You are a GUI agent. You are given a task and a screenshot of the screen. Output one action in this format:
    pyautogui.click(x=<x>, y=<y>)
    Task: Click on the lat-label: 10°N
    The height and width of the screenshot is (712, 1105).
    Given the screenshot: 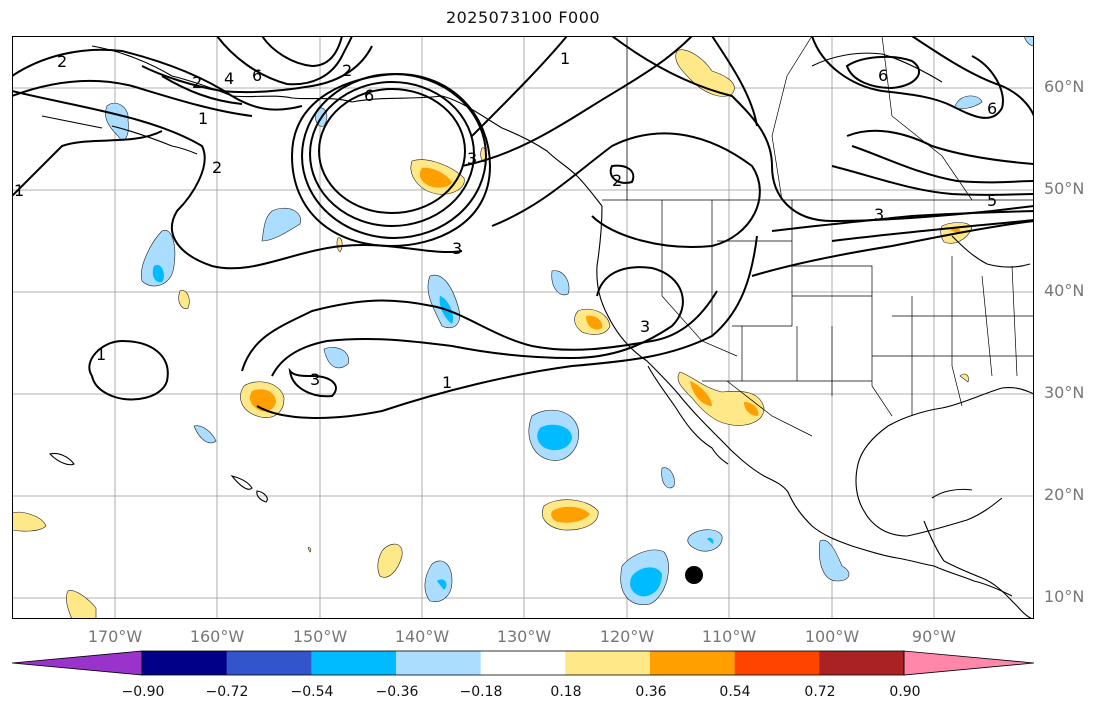 What is the action you would take?
    pyautogui.click(x=1064, y=596)
    